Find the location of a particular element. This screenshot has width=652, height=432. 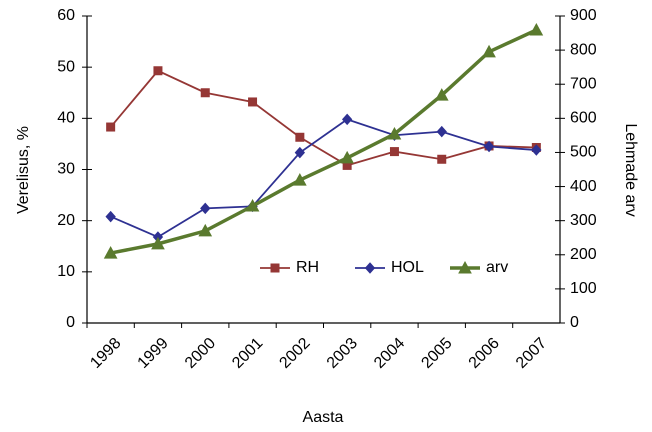

x-tick-label: 1999 is located at coordinates (153, 353).